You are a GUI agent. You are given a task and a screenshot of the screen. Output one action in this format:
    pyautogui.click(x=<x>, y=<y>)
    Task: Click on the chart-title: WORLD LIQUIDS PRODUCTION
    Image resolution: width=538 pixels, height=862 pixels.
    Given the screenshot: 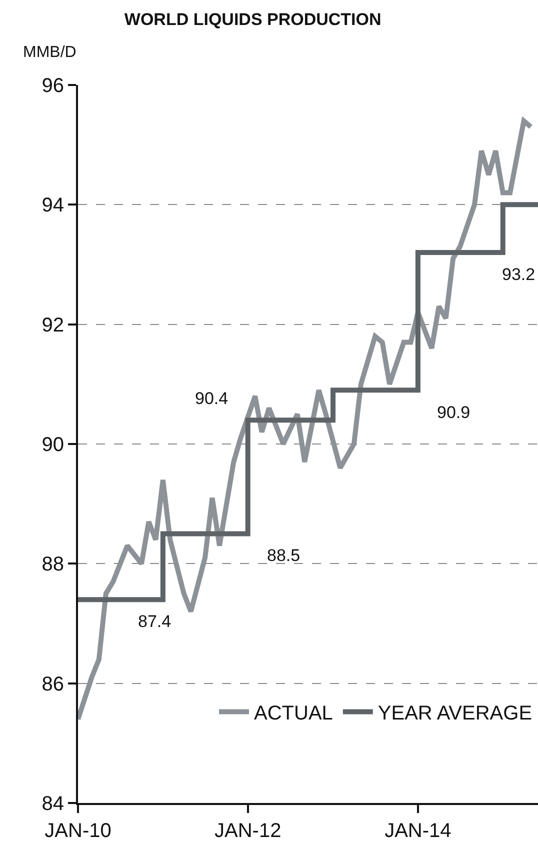 What is the action you would take?
    pyautogui.click(x=253, y=19)
    